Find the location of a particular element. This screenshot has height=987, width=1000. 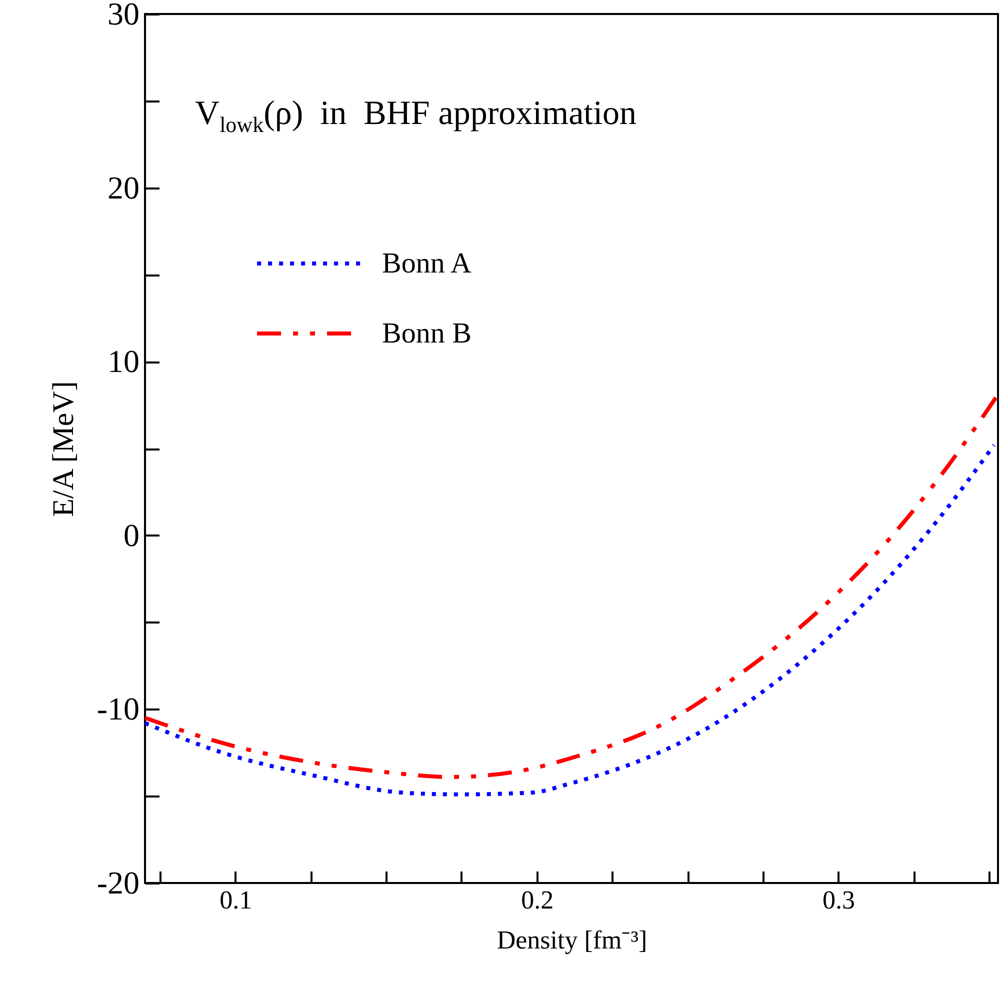

y-tick-label: -10 is located at coordinates (118, 708).